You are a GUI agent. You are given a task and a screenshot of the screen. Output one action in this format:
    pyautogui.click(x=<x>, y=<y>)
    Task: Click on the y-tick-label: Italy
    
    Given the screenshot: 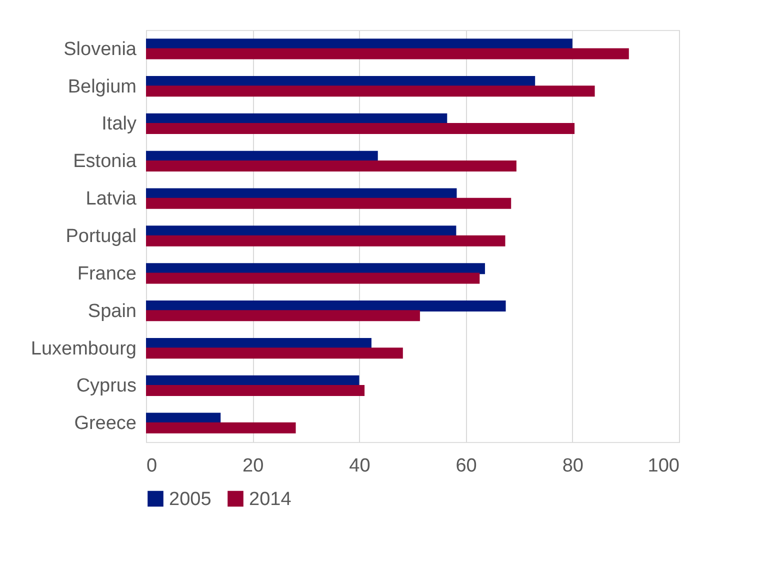 What is the action you would take?
    pyautogui.click(x=119, y=124)
    